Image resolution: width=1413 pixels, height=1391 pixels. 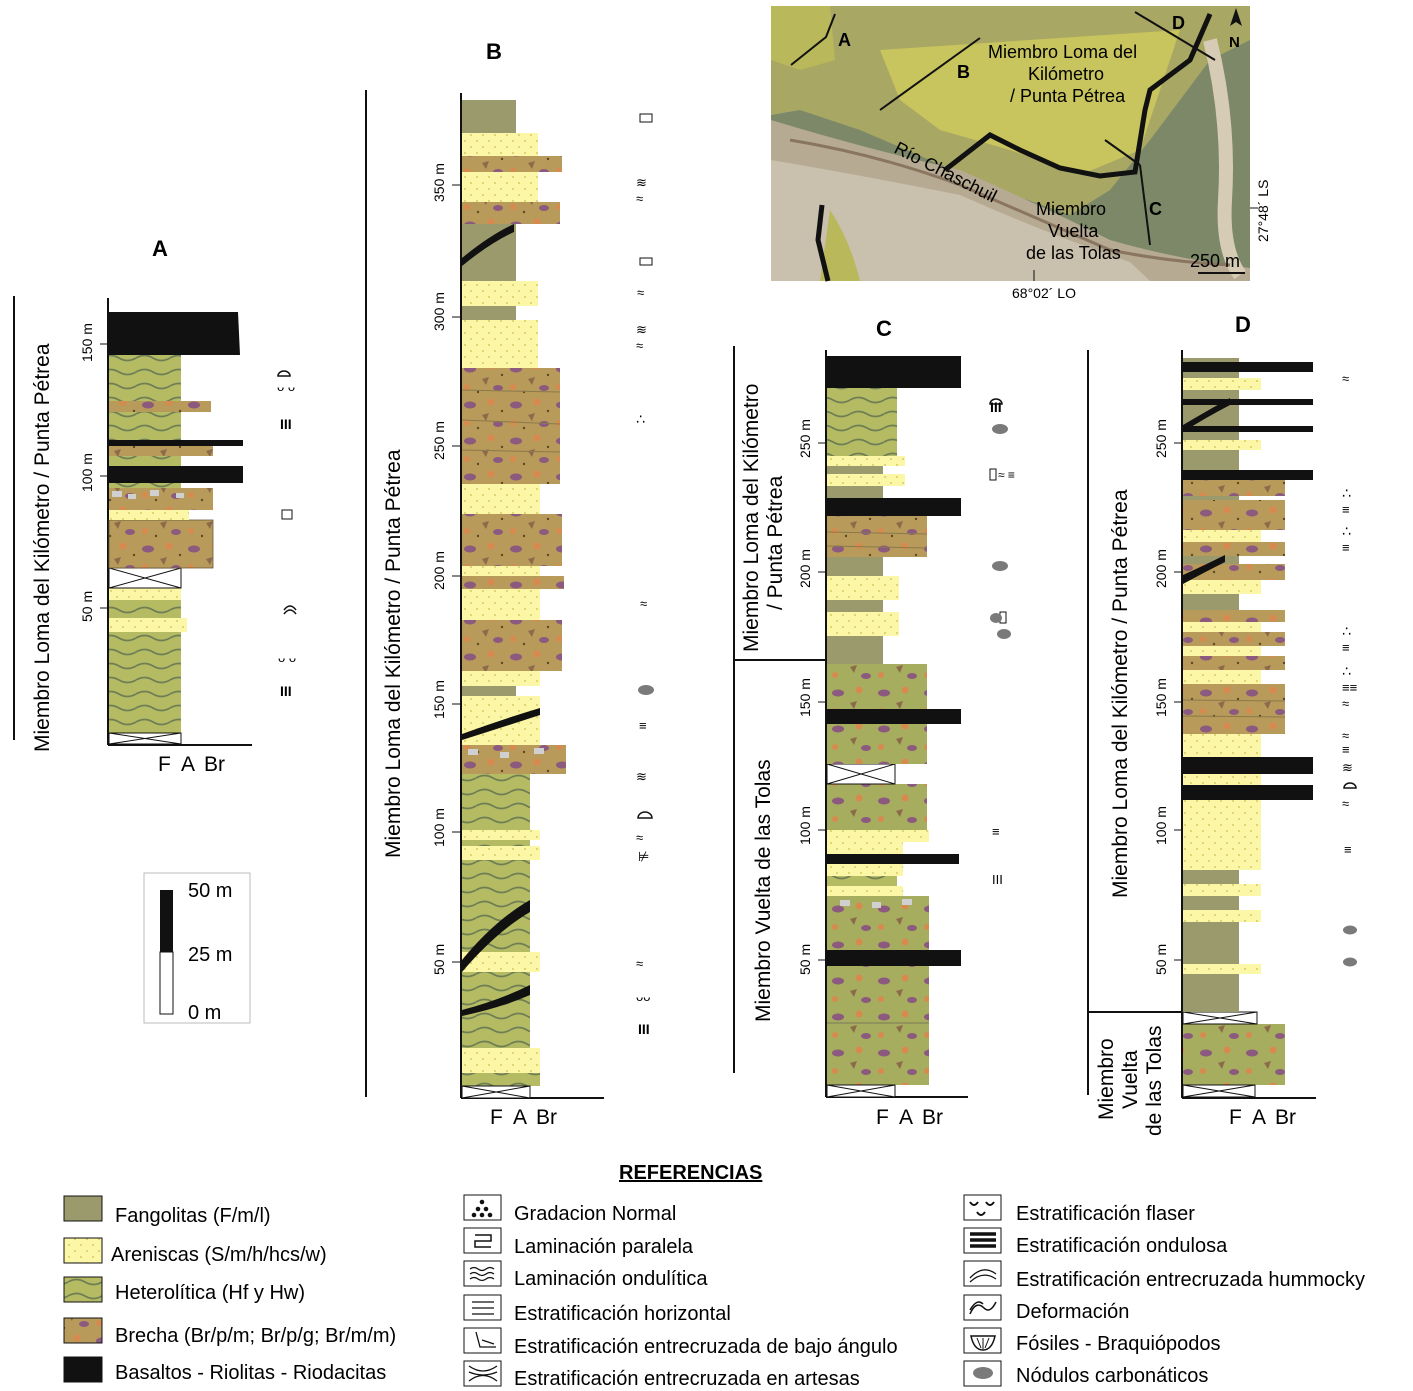 I want to click on map-scale-label: 250 m, so click(x=1215, y=261).